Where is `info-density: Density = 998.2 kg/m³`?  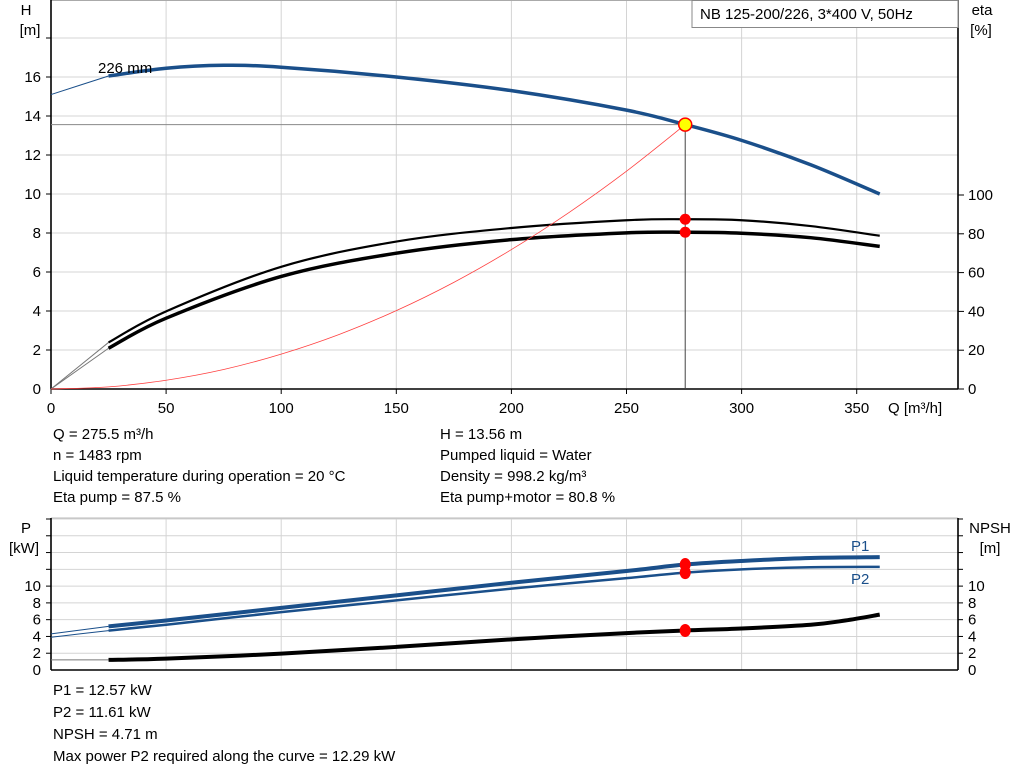
info-density: Density = 998.2 kg/m³ is located at coordinates (513, 476).